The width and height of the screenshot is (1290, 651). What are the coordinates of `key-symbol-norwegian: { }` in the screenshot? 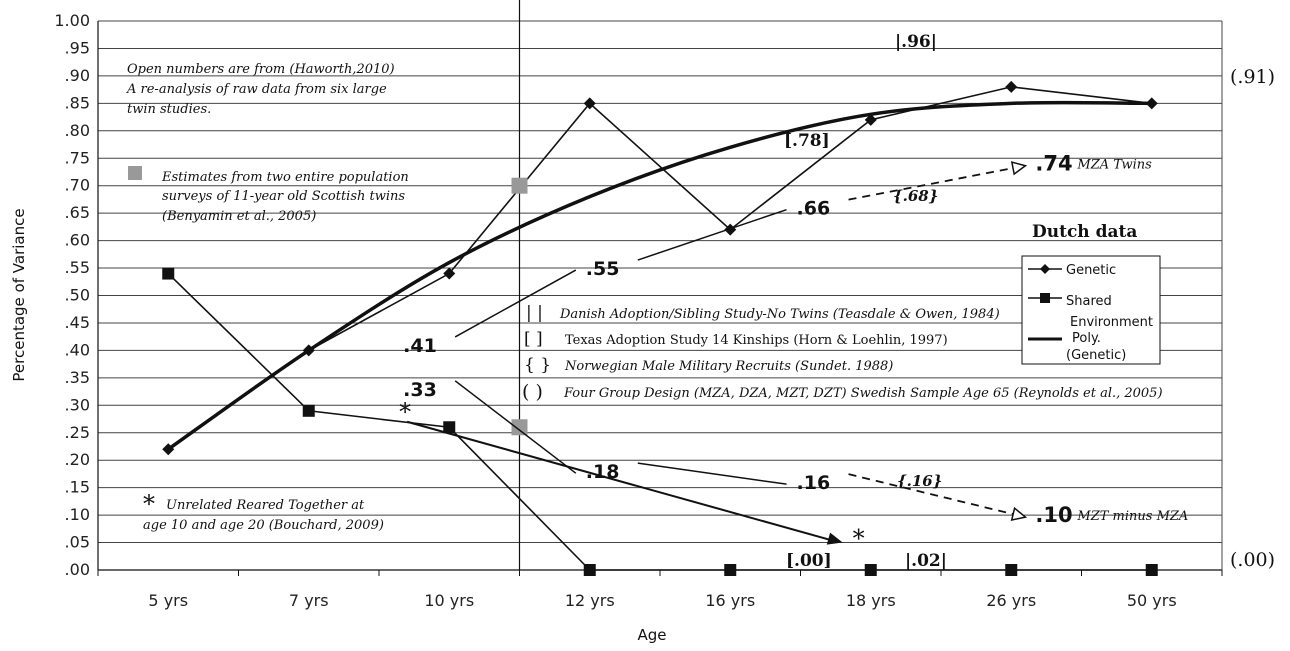 It's located at (537, 365).